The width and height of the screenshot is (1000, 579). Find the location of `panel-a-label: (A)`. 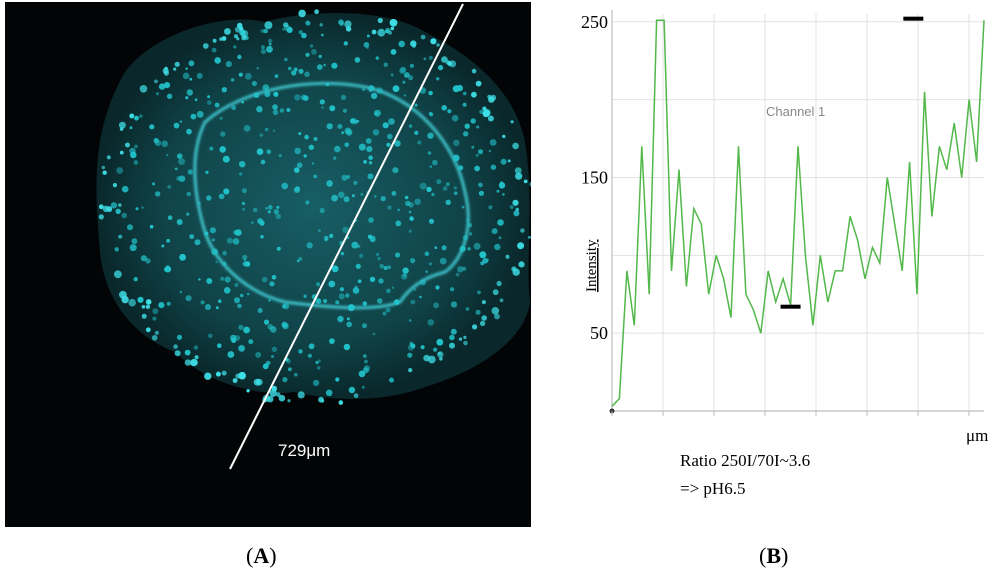

panel-a-label: (A) is located at coordinates (261, 555).